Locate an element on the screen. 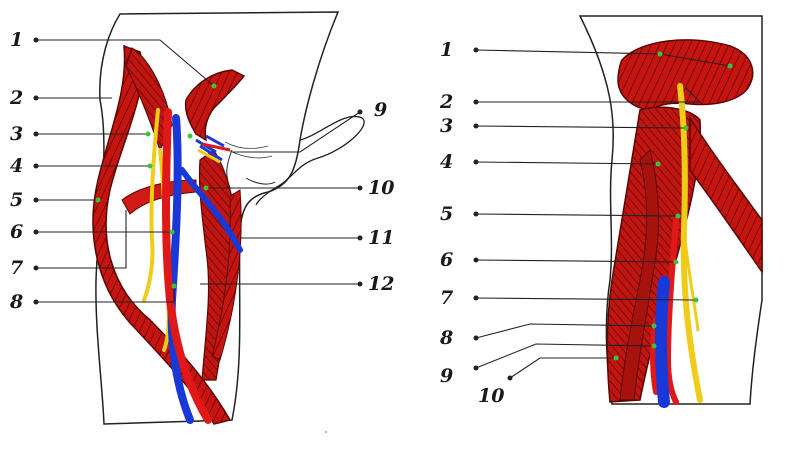 This screenshot has height=460, width=800. right-label-7: 7 is located at coordinates (446, 298).